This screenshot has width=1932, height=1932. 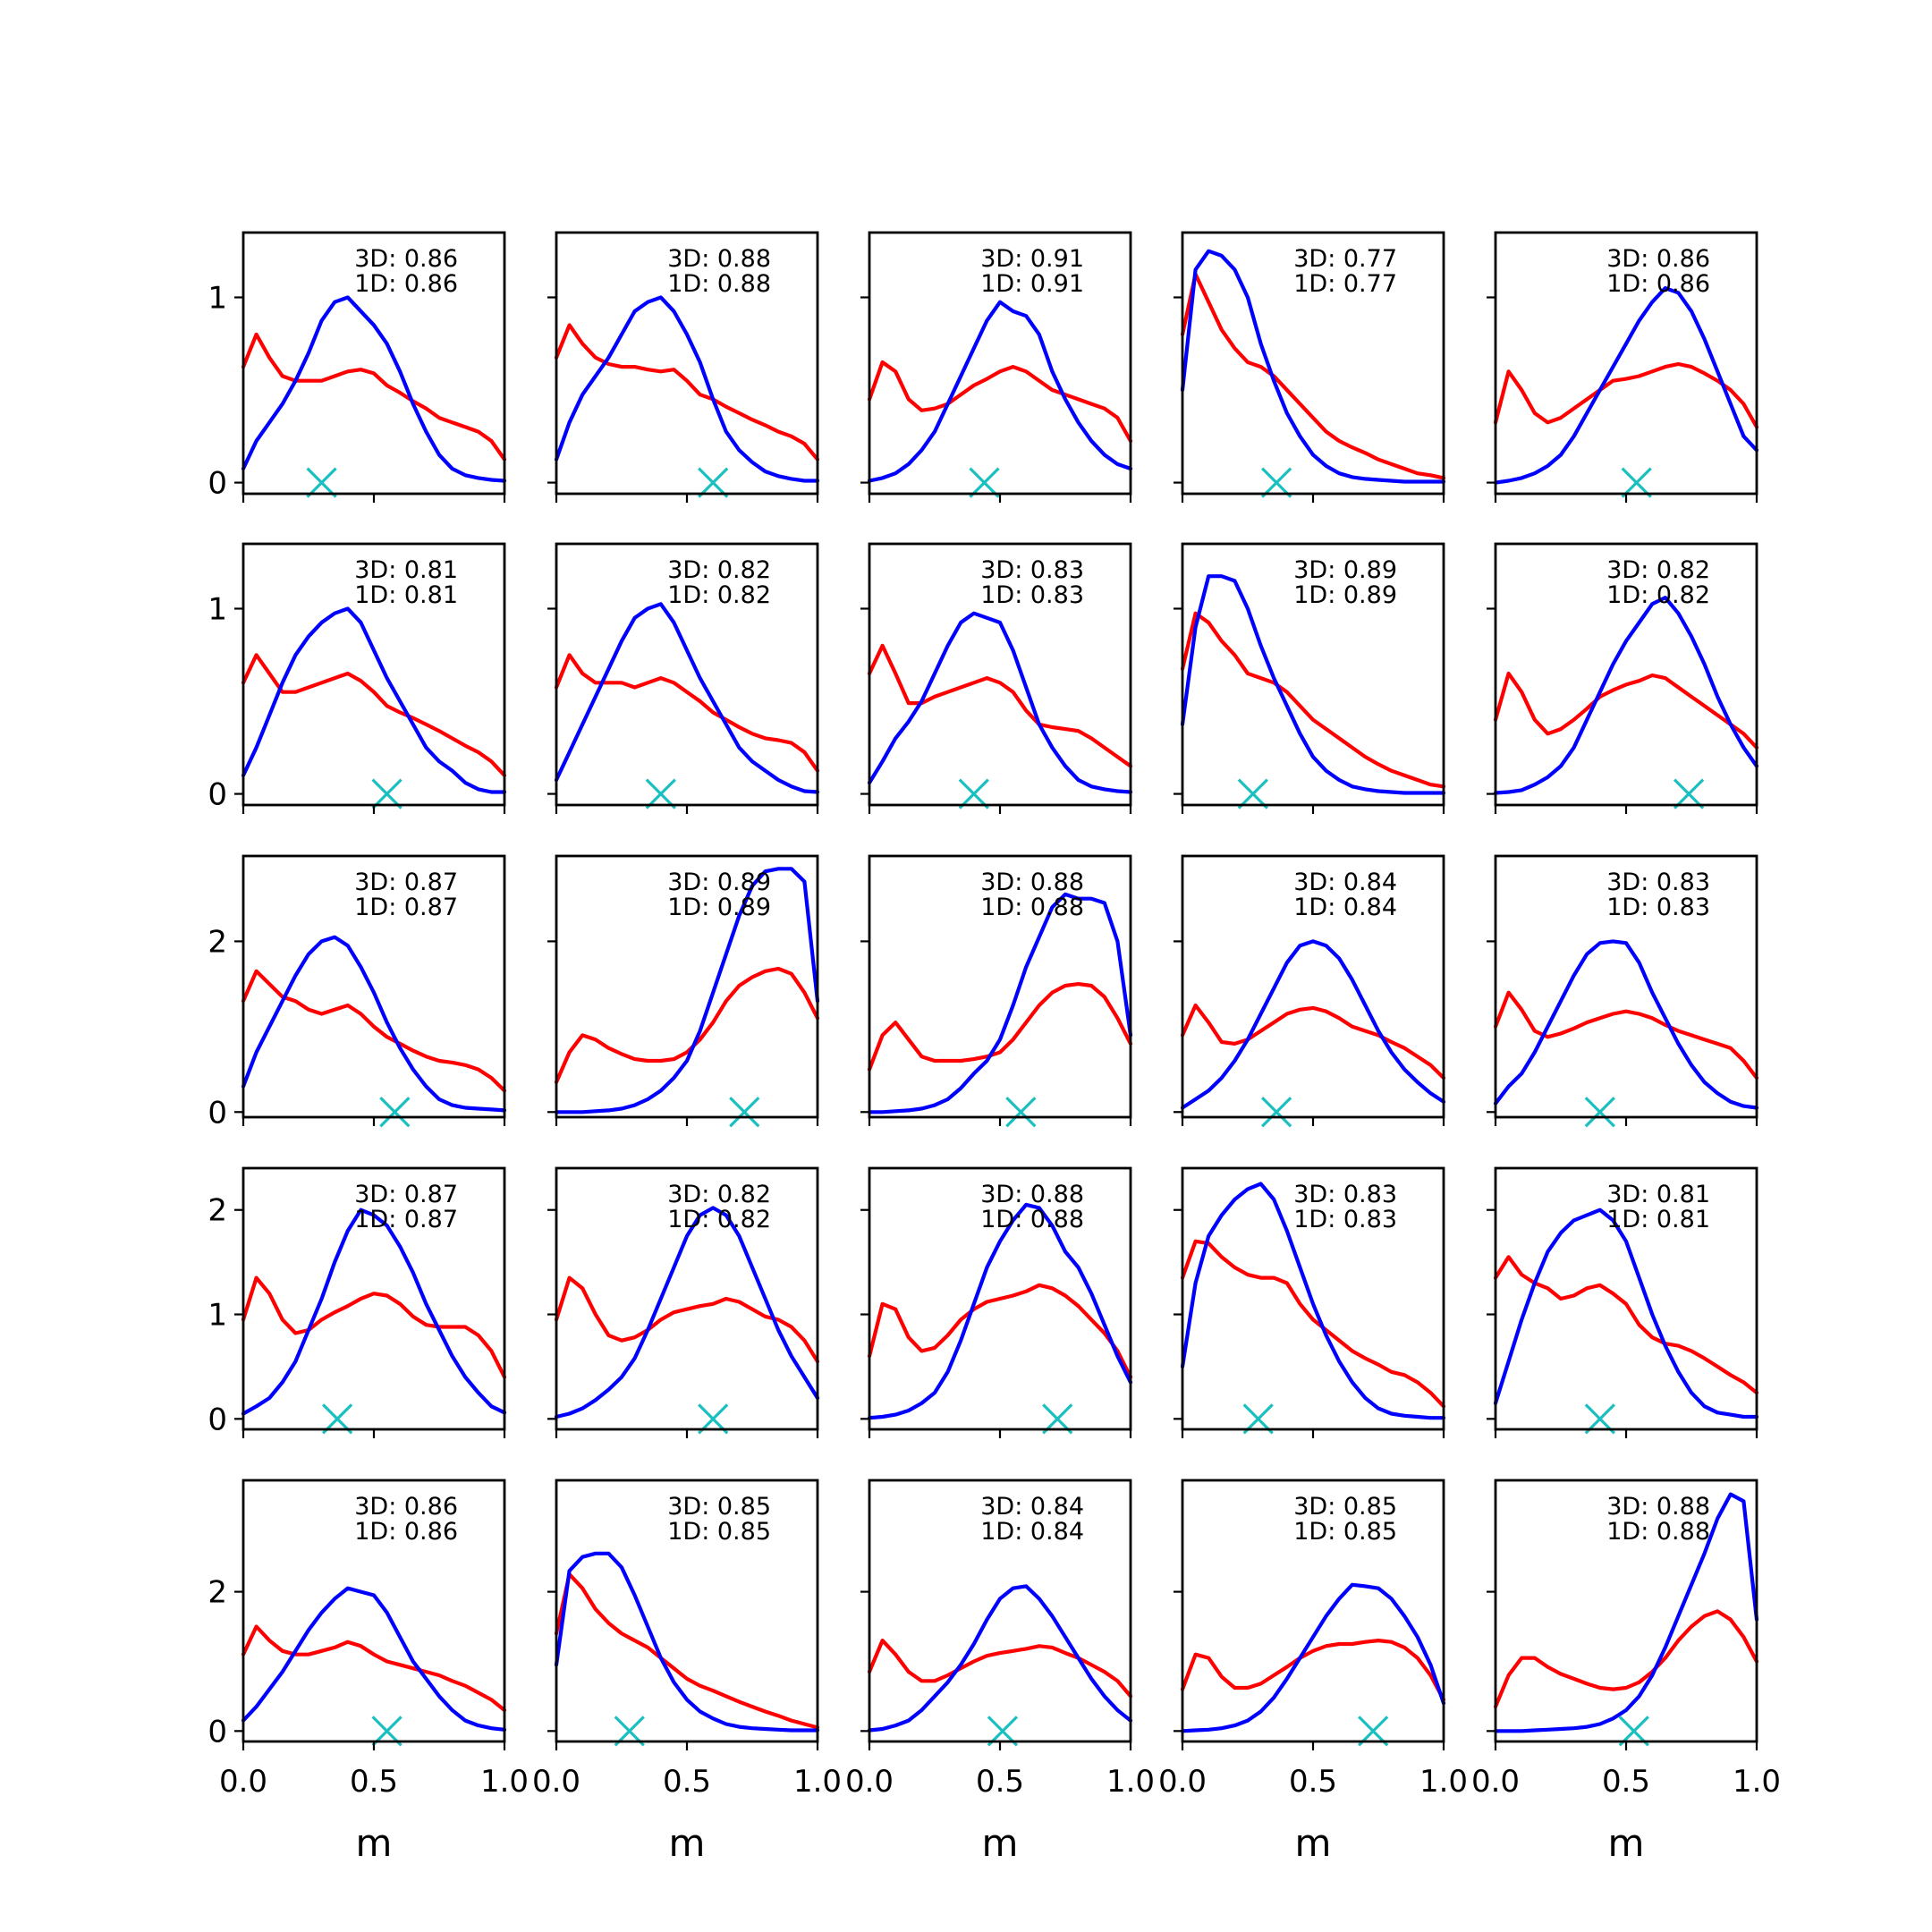 I want to click on score-annotation: 1D: 0.85, so click(x=1345, y=1532).